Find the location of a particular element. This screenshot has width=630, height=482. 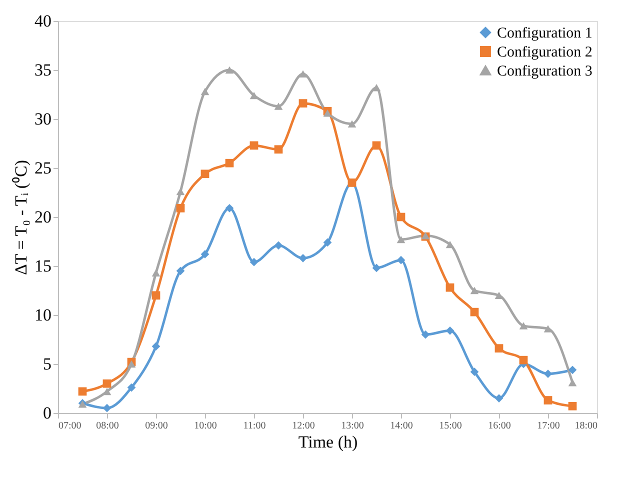

legend-label: Configuration 1 is located at coordinates (544, 34).